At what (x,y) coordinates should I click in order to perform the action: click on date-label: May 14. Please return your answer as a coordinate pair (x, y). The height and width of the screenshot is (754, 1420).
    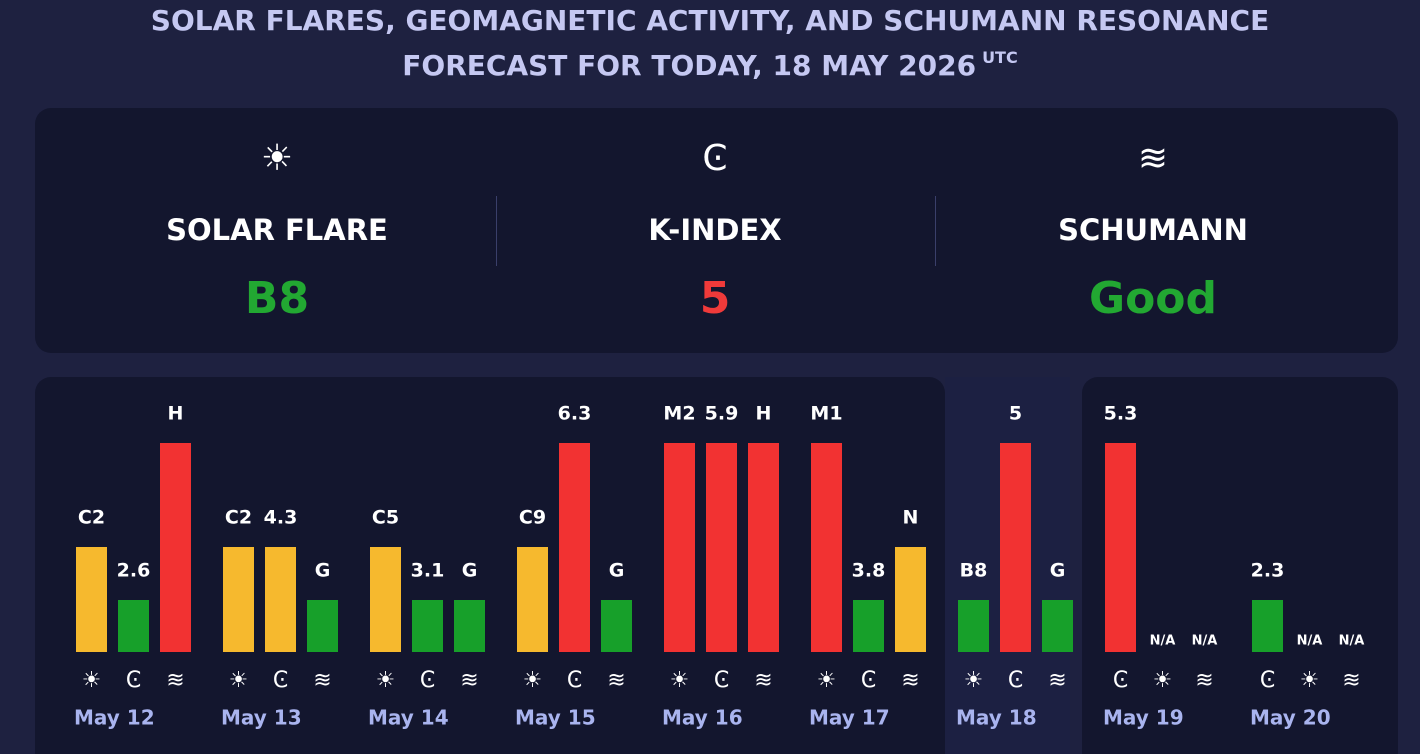
    Looking at the image, I should click on (408, 718).